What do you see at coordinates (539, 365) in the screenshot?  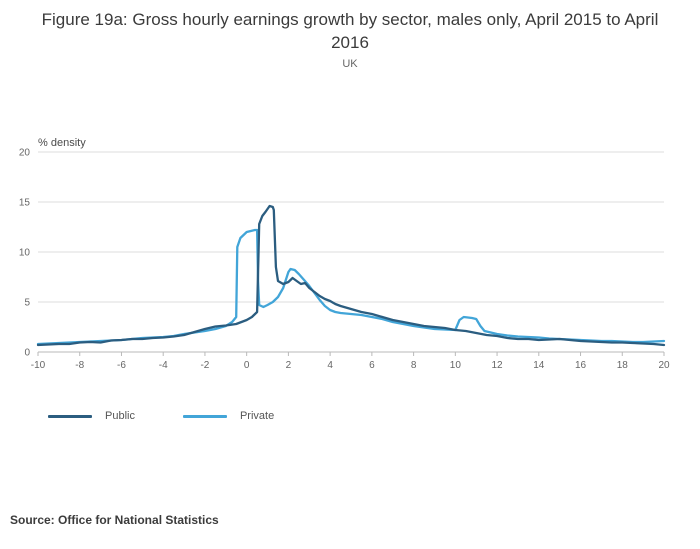 I see `x-tick-label: 14` at bounding box center [539, 365].